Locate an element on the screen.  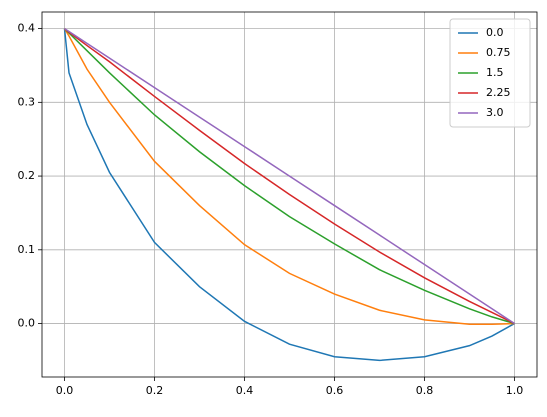
y-tick-label: 0.2 is located at coordinates (27, 175).